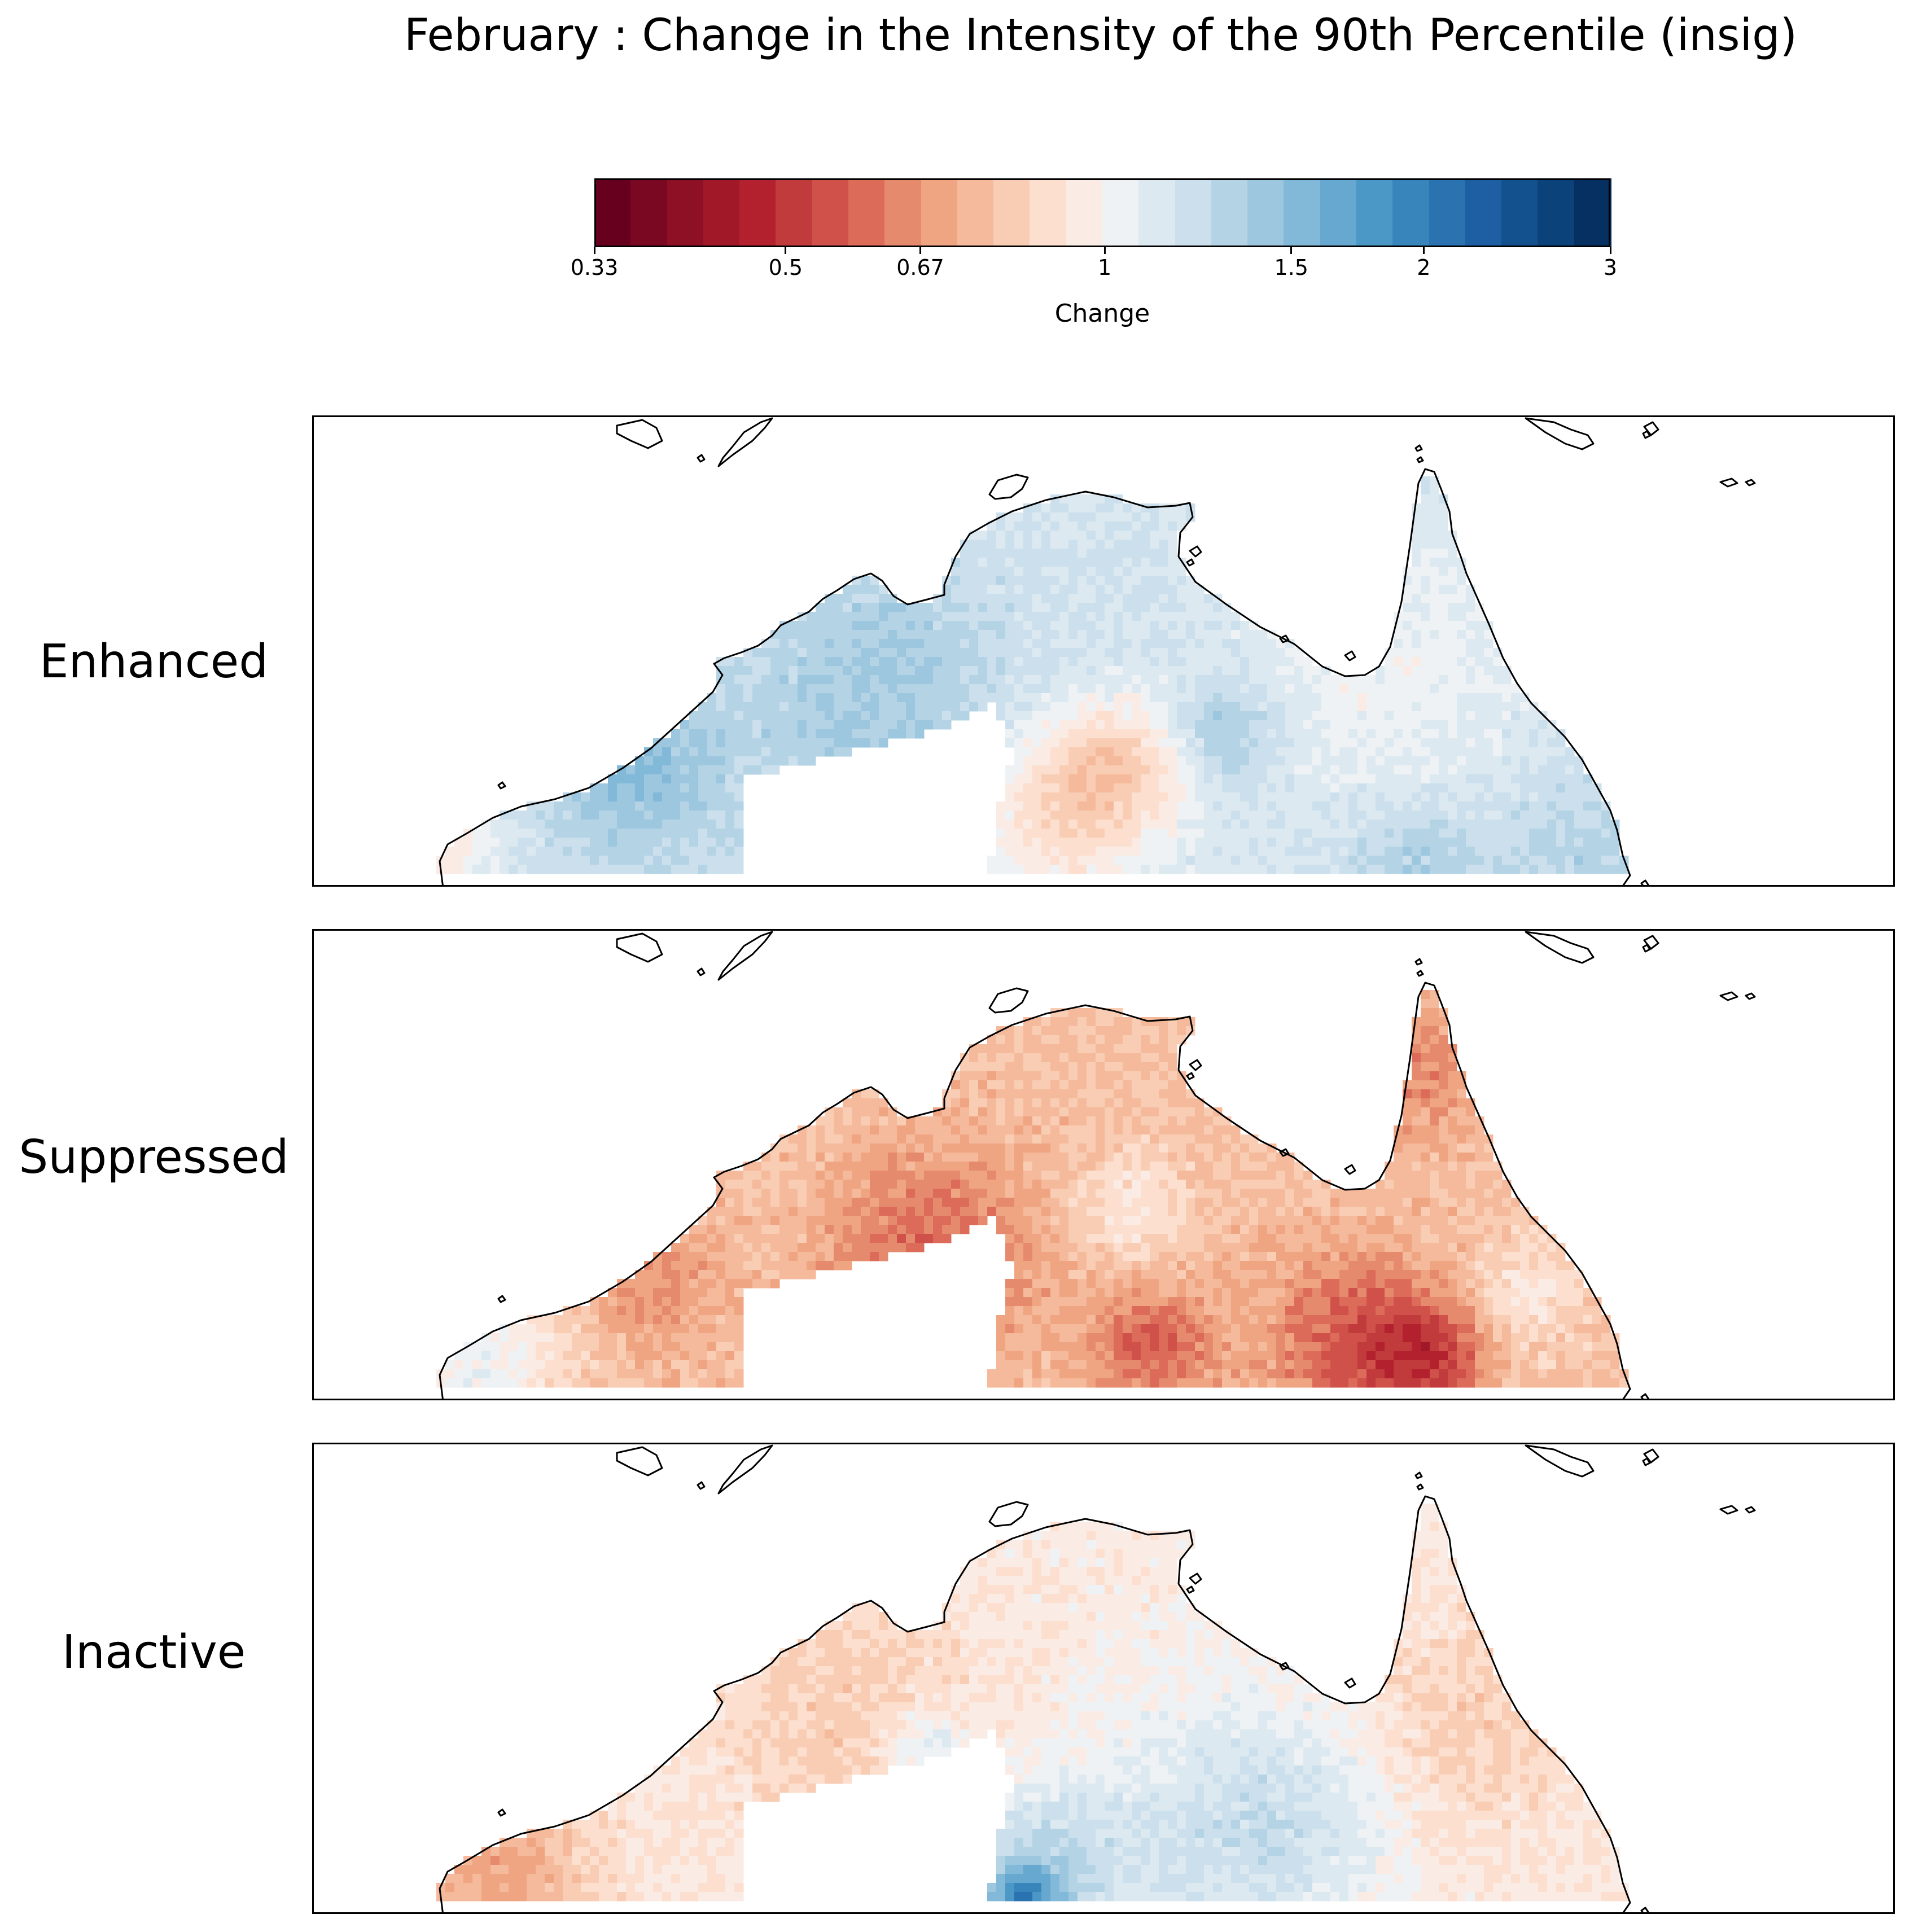  Describe the element at coordinates (1610, 267) in the screenshot. I see `colorbar-tick-label: 3` at that location.